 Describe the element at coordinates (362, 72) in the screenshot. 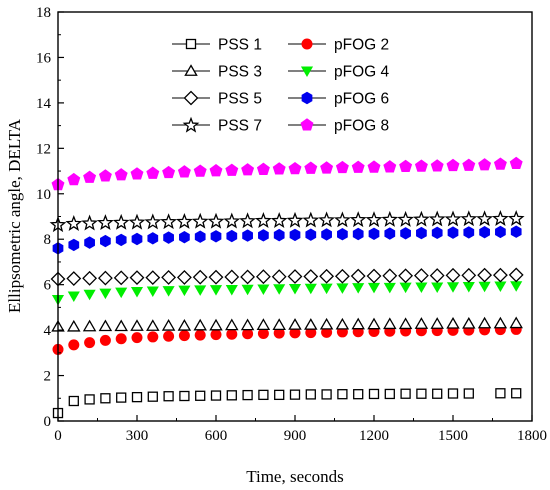

I see `legend-label: pFOG 4` at that location.